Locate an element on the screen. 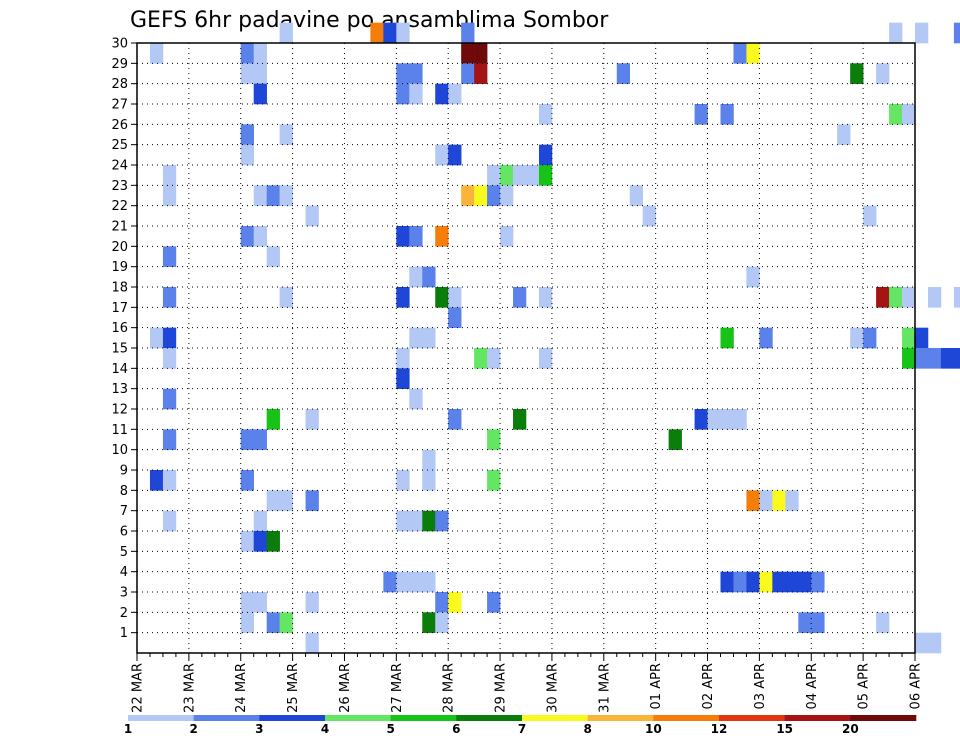 The height and width of the screenshot is (742, 960). x-tick-label: 24 MAR is located at coordinates (241, 688).